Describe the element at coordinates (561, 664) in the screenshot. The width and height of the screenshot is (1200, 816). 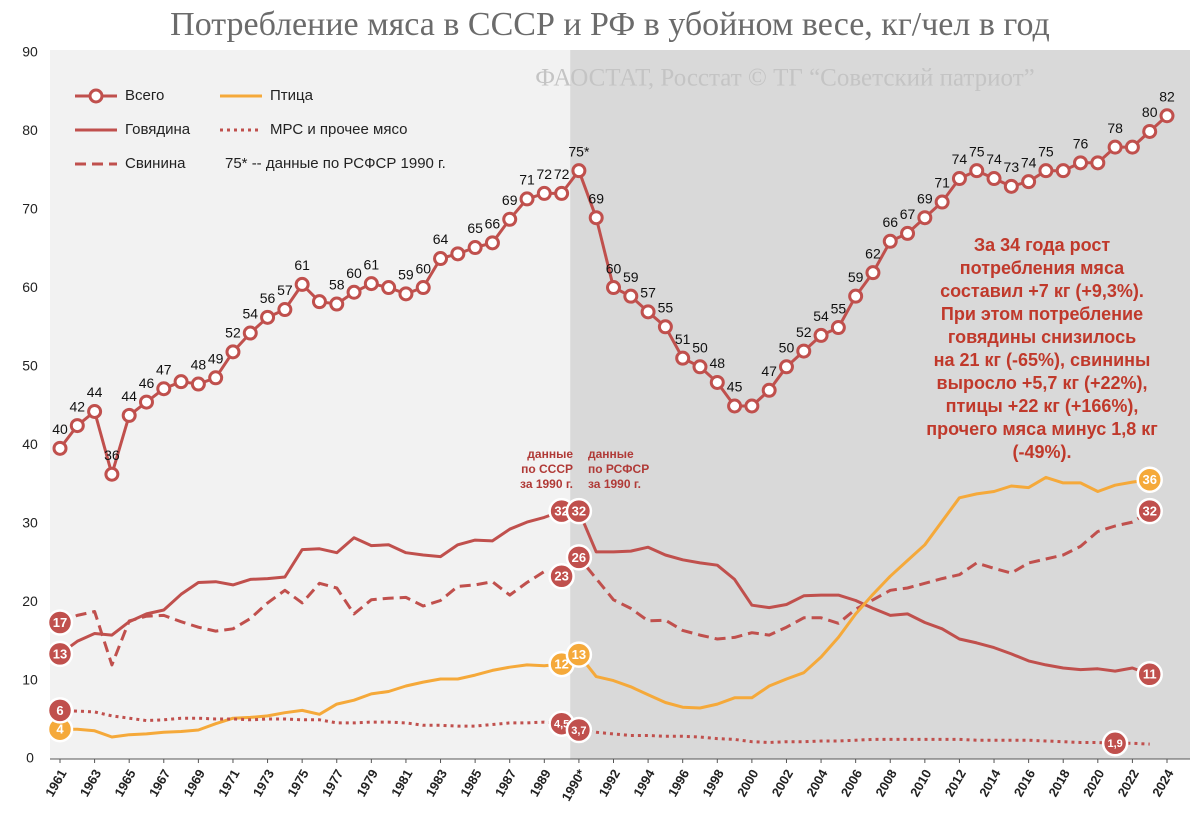
I see `badge-label: 12` at that location.